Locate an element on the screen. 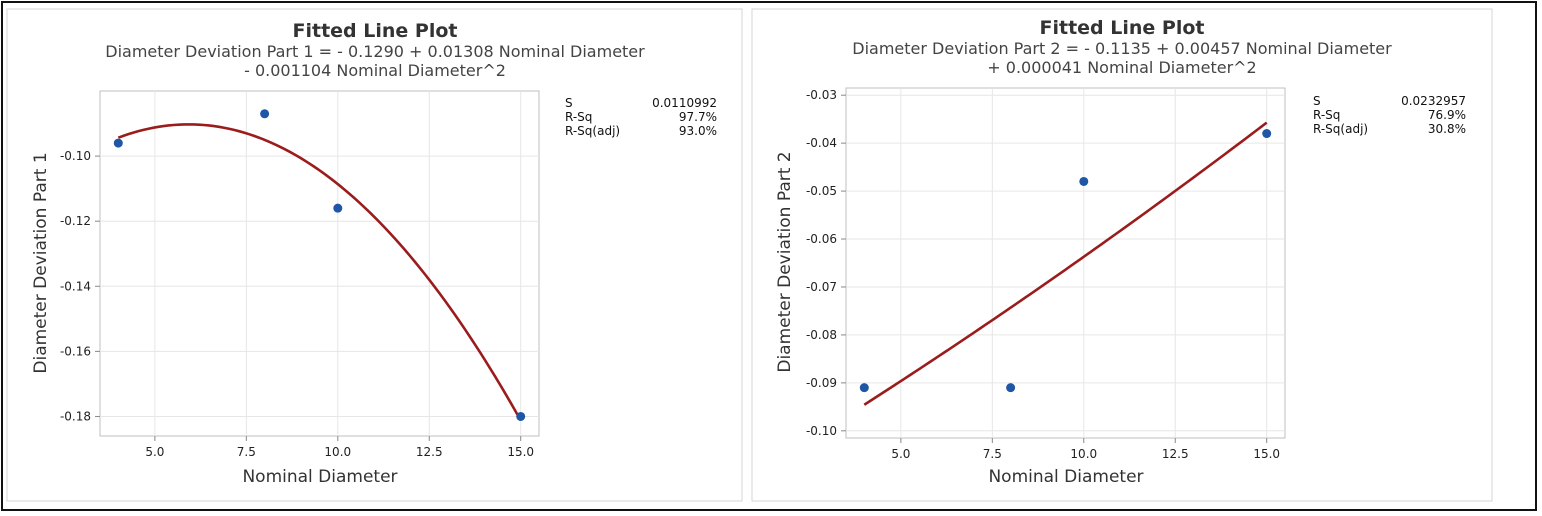 The width and height of the screenshot is (1542, 516). chart-2-y-axis-label: Diameter Deviation Part 2 is located at coordinates (785, 261).